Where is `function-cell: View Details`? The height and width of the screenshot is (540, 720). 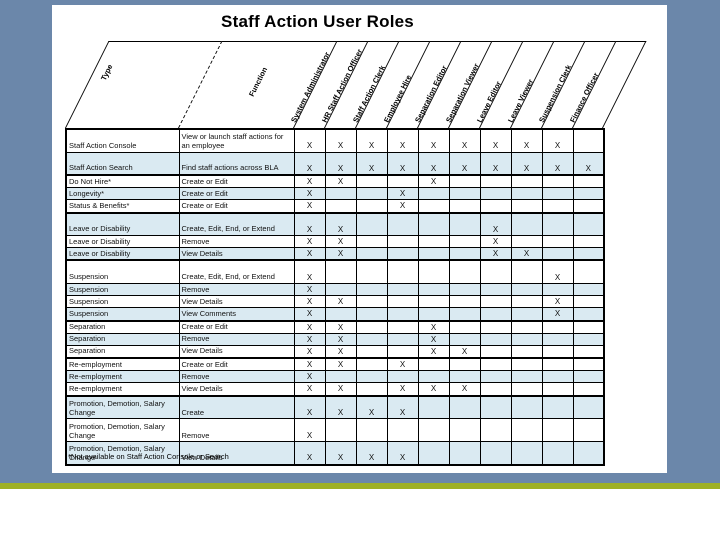
function-cell: View Details is located at coordinates (236, 254).